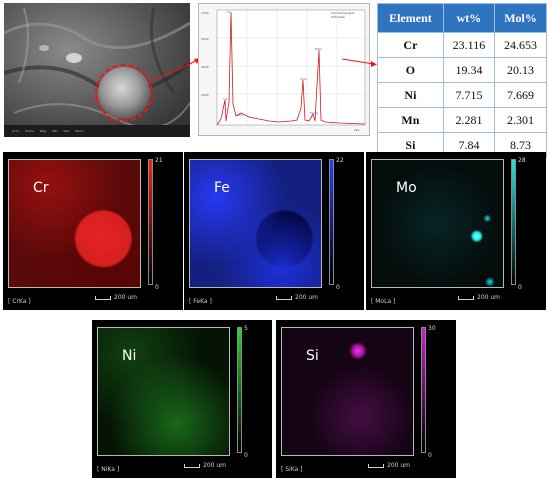 This screenshot has width=550, height=487. What do you see at coordinates (205, 67) in the screenshot?
I see `y-tick: 4000` at bounding box center [205, 67].